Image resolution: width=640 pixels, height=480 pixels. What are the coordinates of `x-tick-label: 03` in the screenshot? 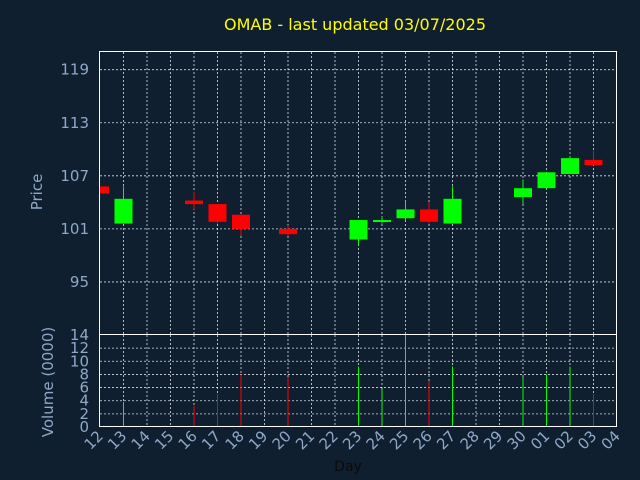 It's located at (587, 440).